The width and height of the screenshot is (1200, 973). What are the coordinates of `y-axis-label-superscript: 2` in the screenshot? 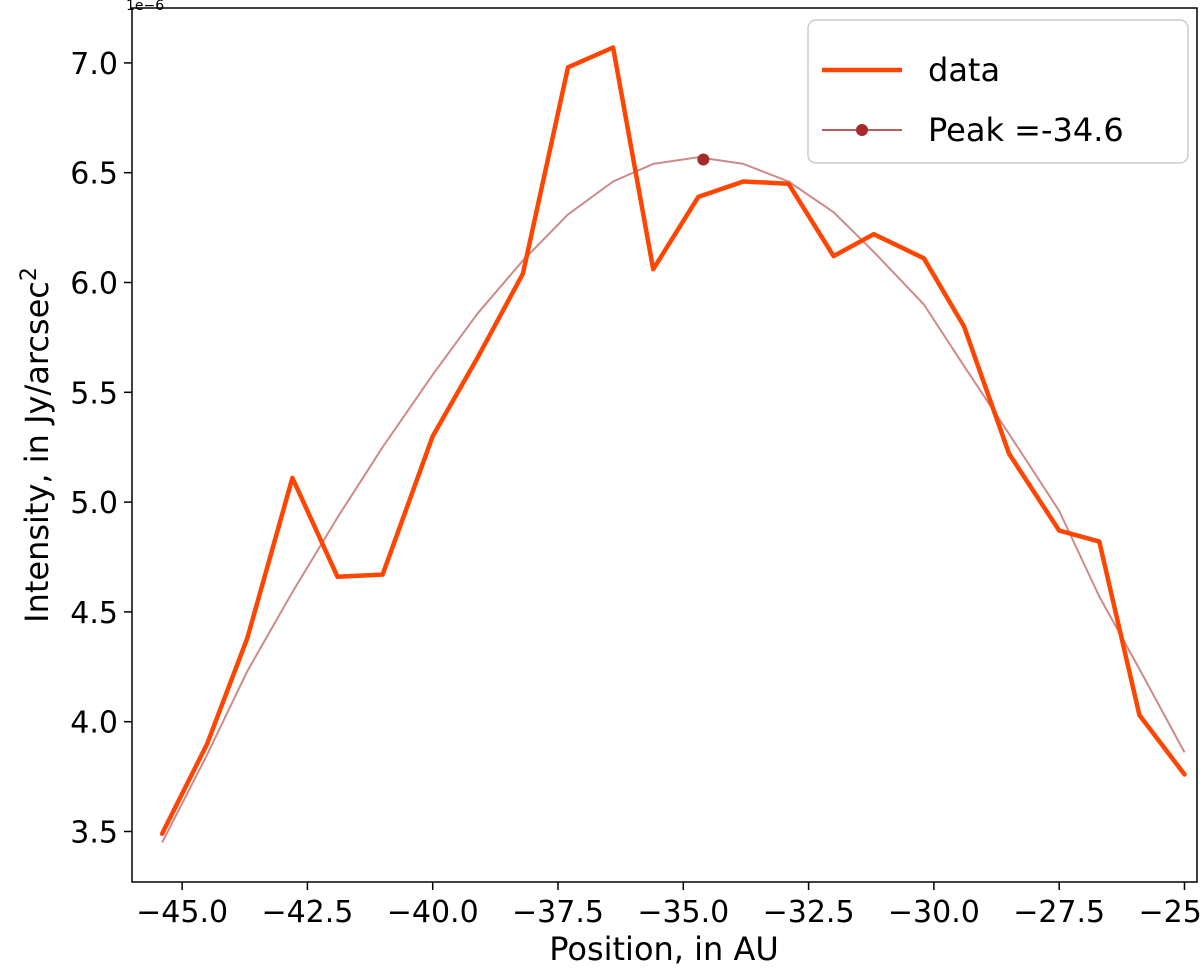 It's located at (29, 274).